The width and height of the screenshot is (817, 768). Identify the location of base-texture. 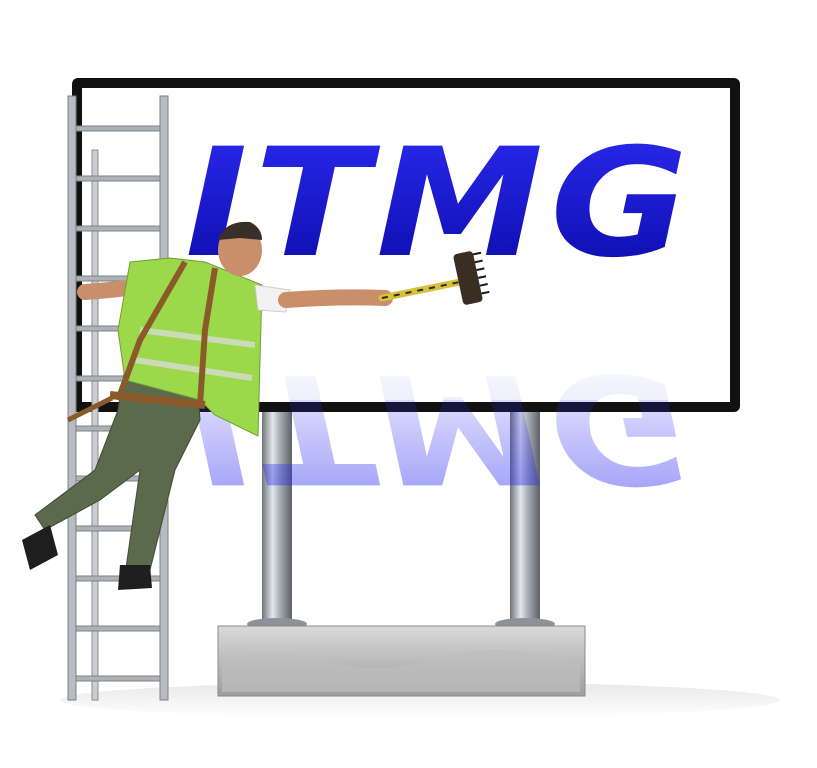
(401, 671).